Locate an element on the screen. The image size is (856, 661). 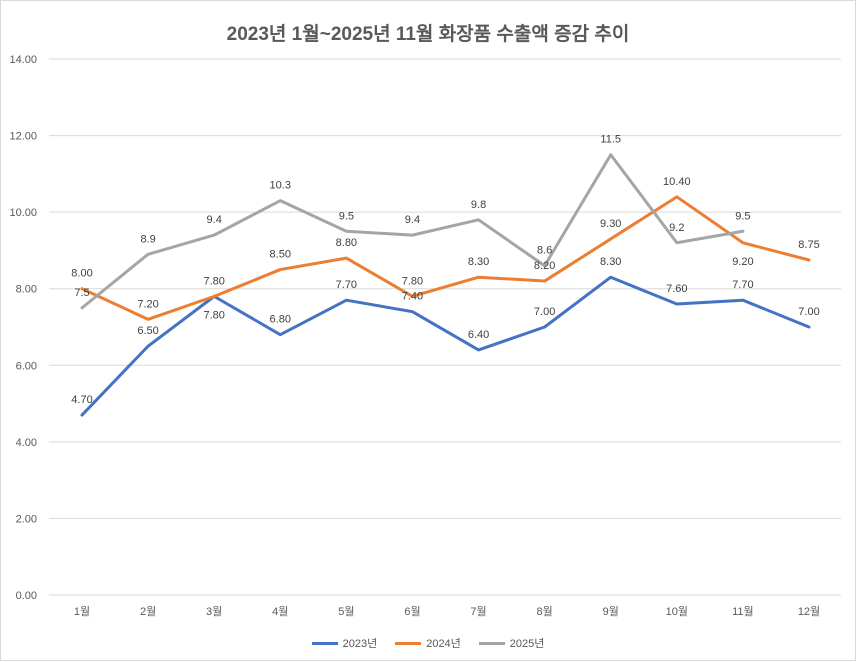
y-tick-label: 14.00 is located at coordinates (23, 60).